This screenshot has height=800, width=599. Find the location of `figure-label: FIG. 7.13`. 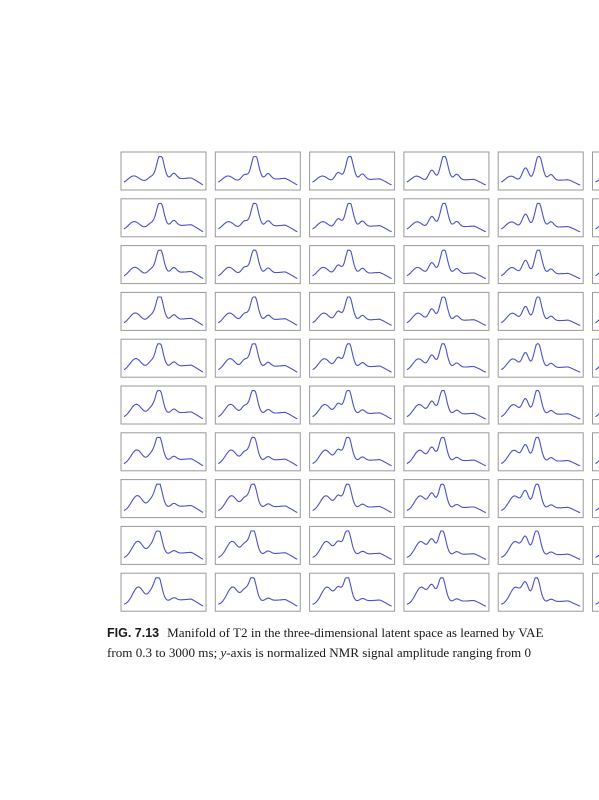

figure-label: FIG. 7.13 is located at coordinates (133, 633).